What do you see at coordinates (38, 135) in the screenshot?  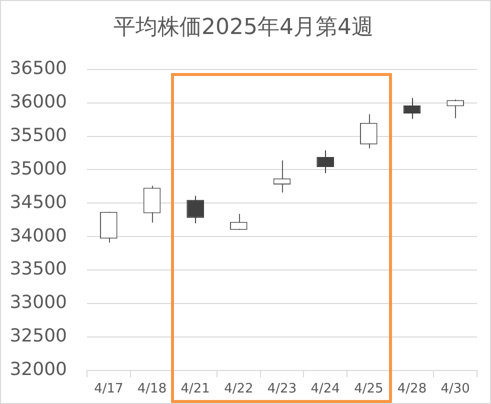 I see `y-tick-label: 35500` at bounding box center [38, 135].